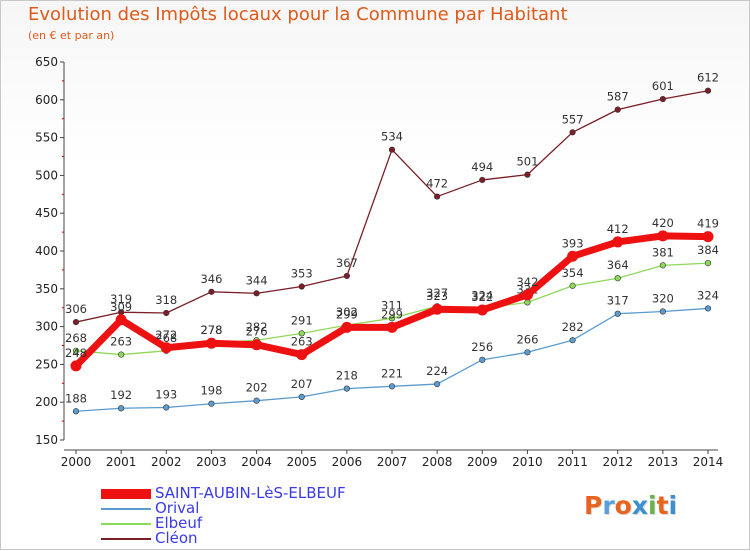 This screenshot has height=551, width=750. I want to click on data-label-cl-on: 534, so click(392, 137).